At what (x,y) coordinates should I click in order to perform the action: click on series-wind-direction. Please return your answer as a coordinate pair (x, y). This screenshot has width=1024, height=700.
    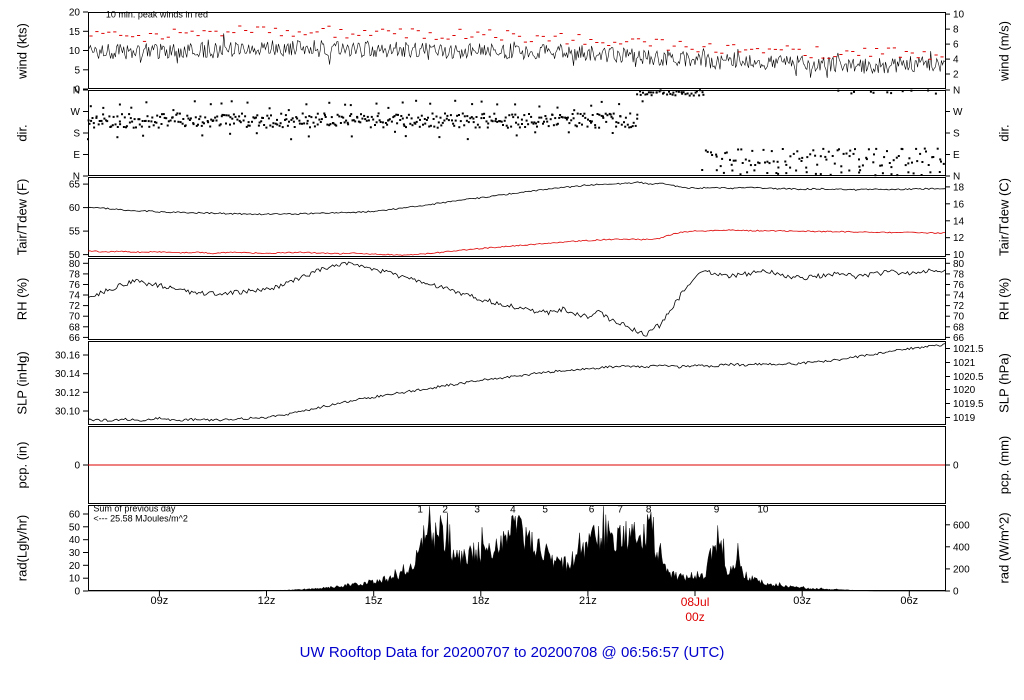
    Looking at the image, I should click on (516, 133).